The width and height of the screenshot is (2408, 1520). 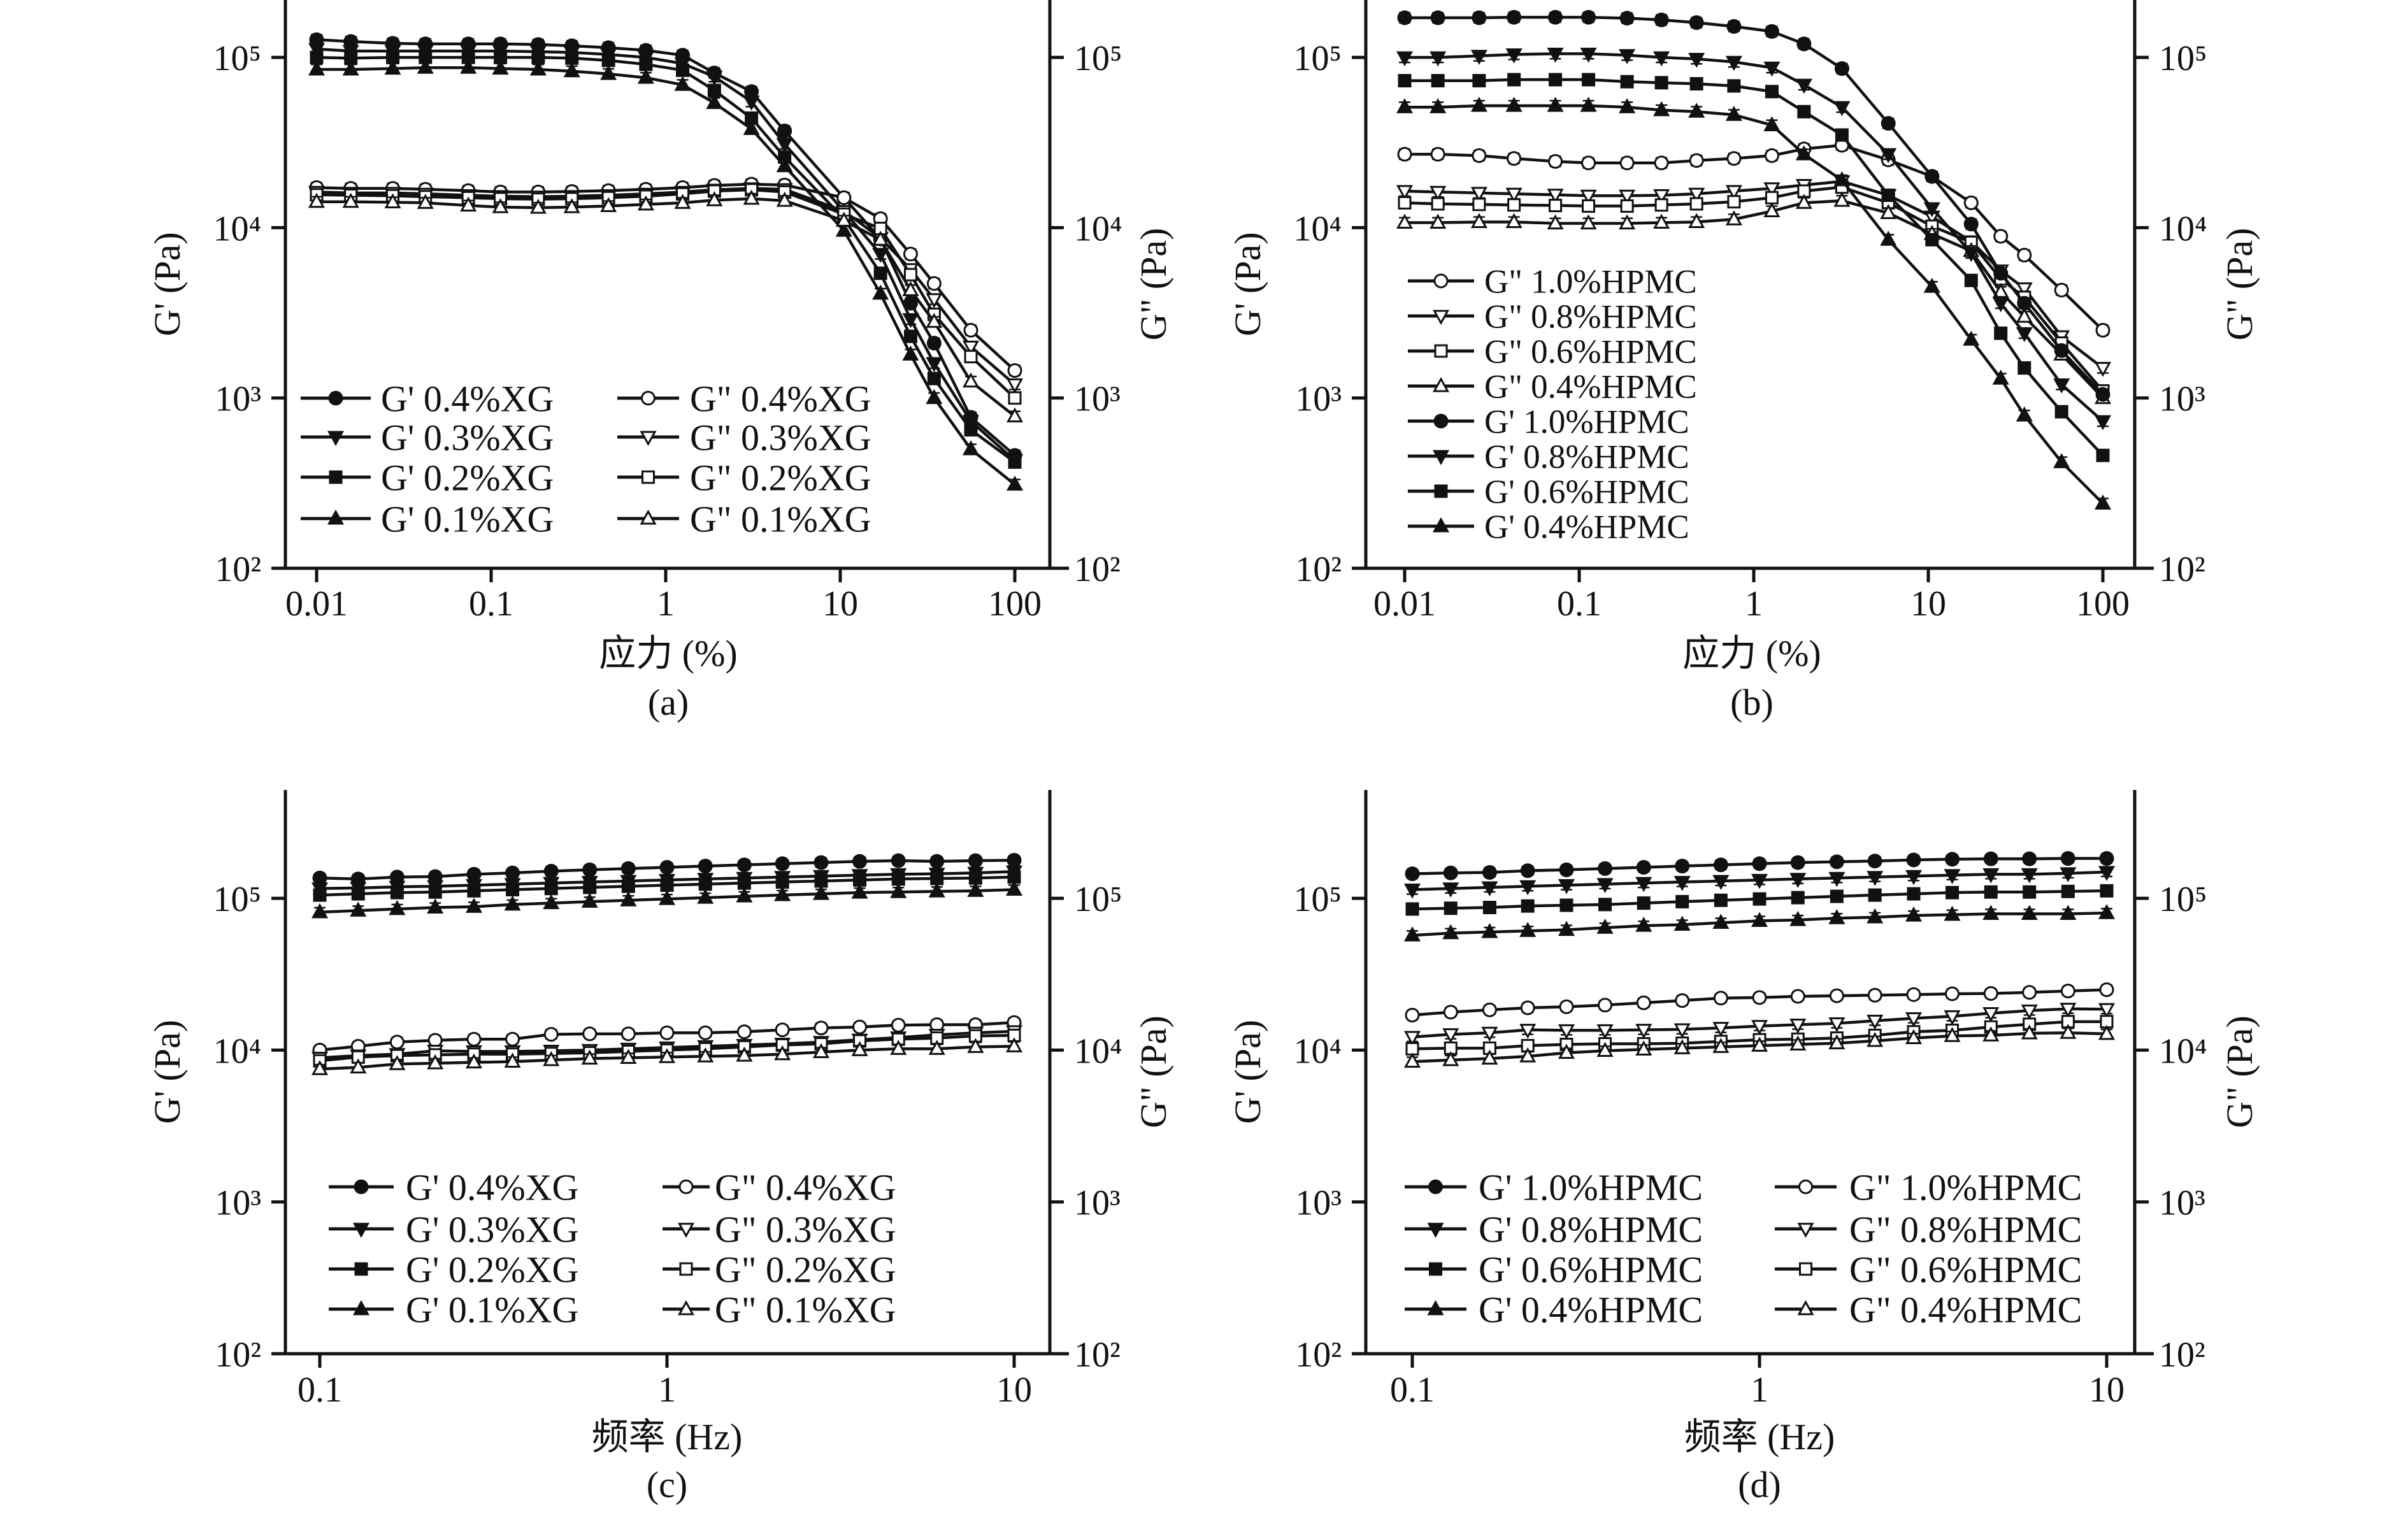 I want to click on legend-label: G" 0.4%XG, so click(x=805, y=1187).